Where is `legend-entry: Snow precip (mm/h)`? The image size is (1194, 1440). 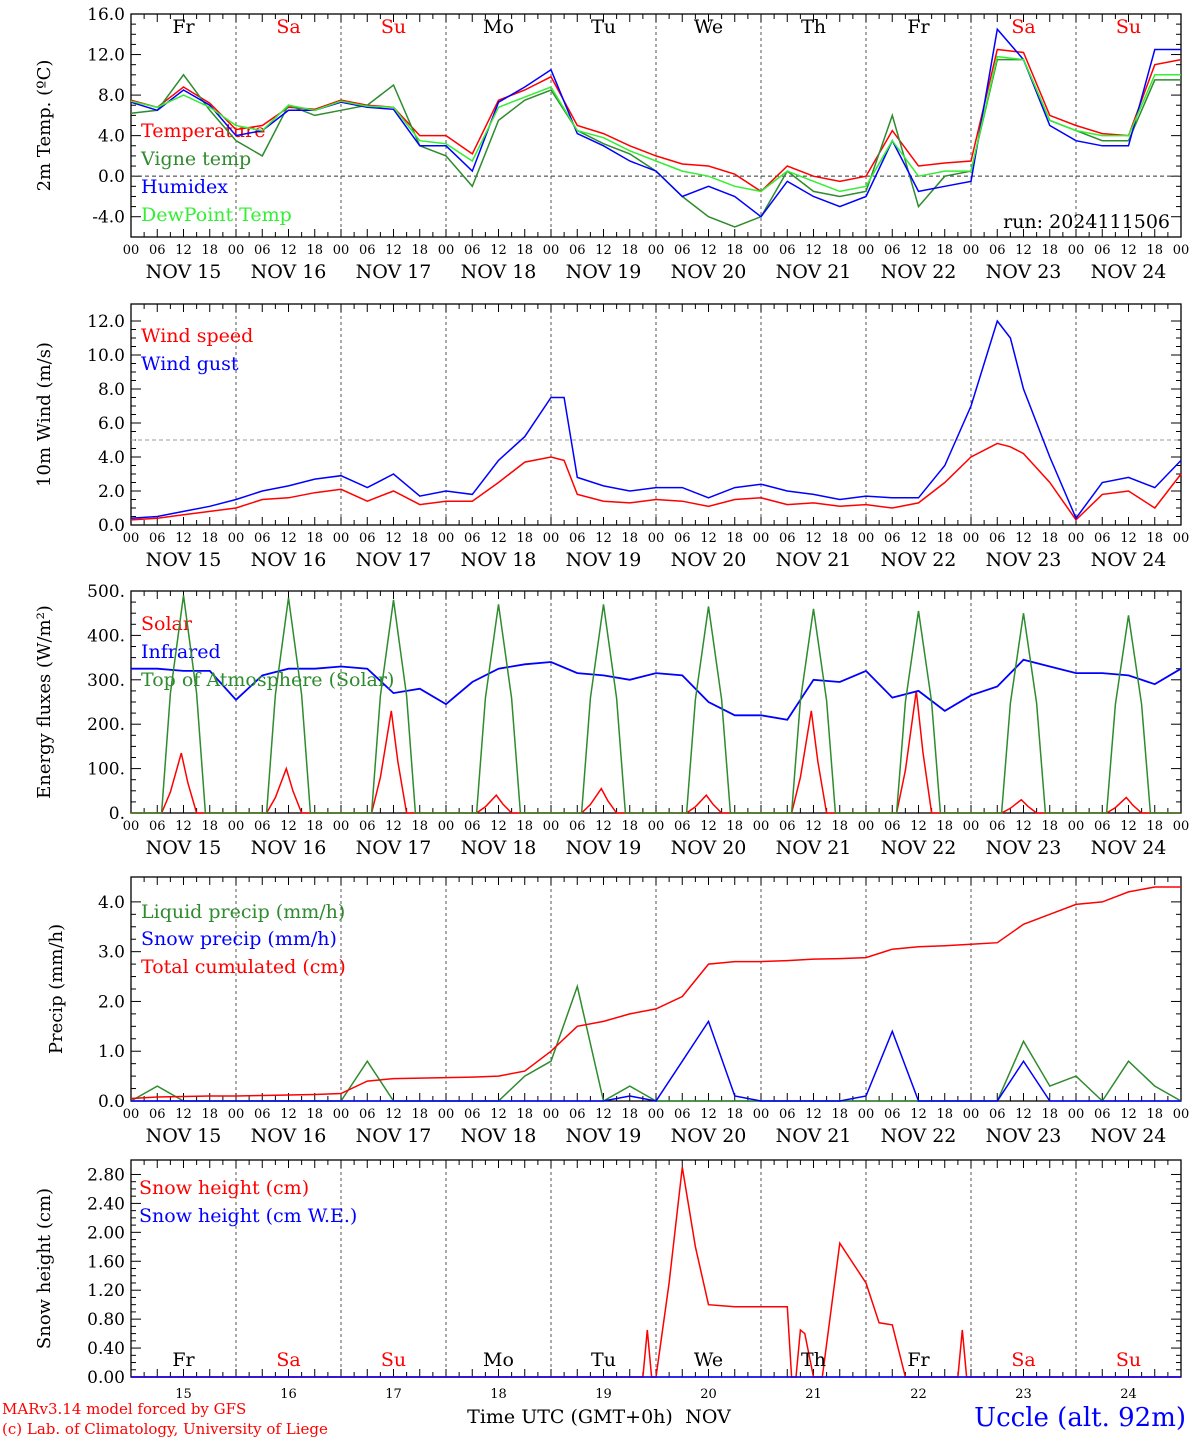 legend-entry: Snow precip (mm/h) is located at coordinates (239, 939).